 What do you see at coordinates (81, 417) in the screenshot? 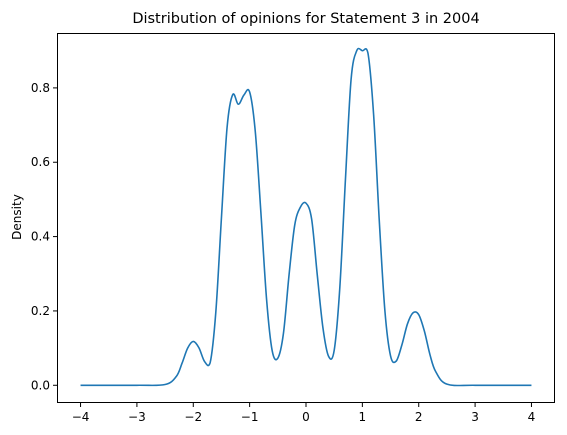
I see `x-tick-label: −4` at bounding box center [81, 417].